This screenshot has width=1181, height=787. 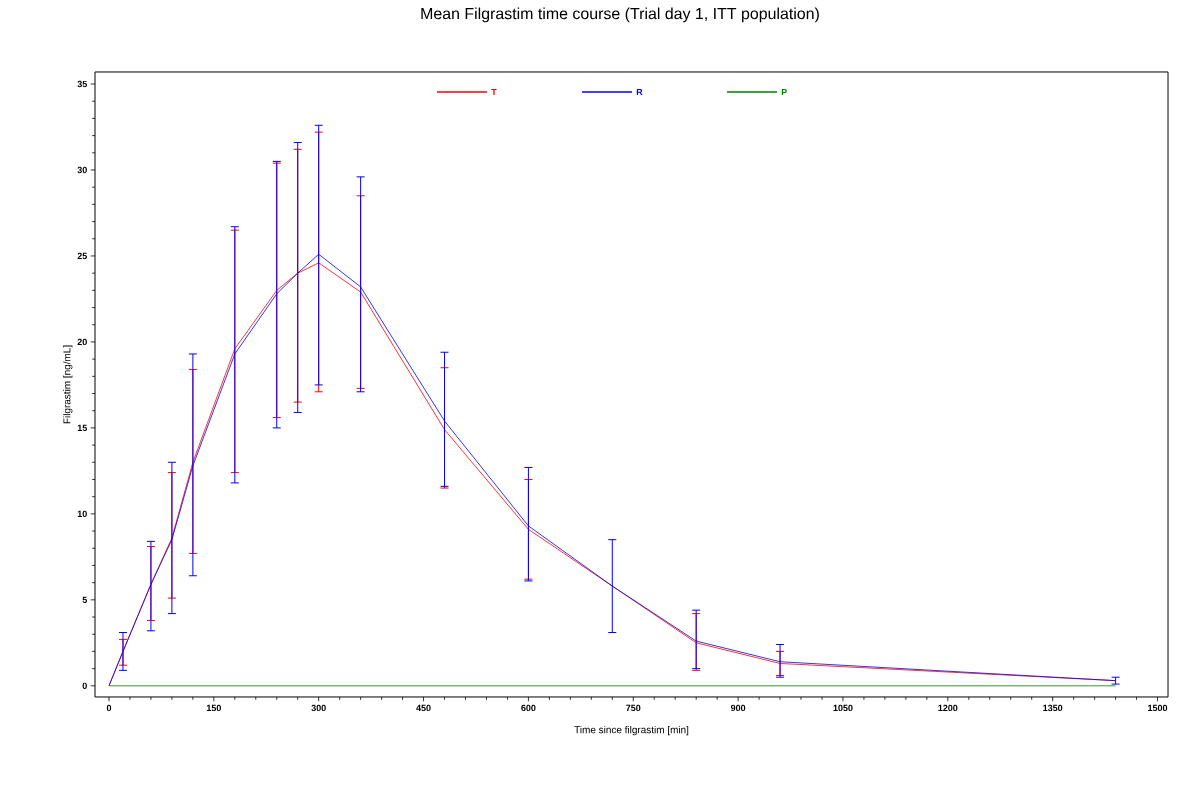 I want to click on y-tick-label: 0, so click(x=84, y=685).